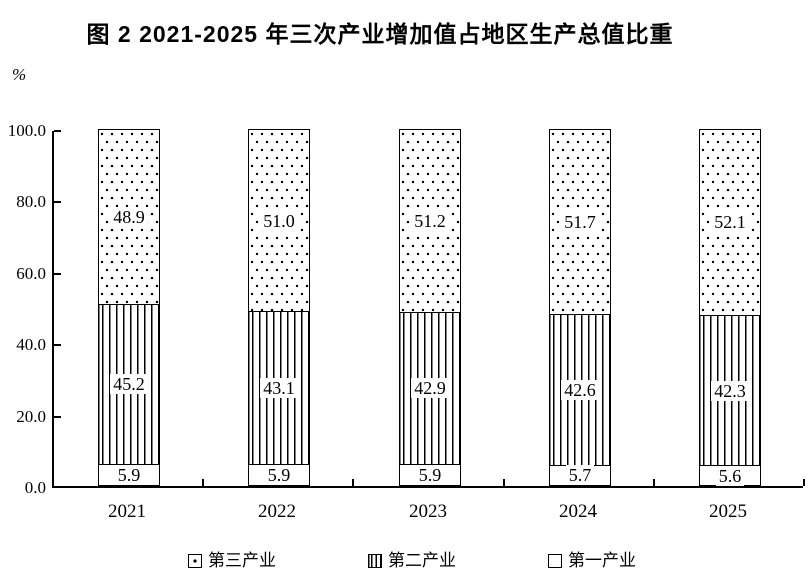 This screenshot has height=583, width=811. I want to click on y-tick-label: 40.0, so click(31, 344).